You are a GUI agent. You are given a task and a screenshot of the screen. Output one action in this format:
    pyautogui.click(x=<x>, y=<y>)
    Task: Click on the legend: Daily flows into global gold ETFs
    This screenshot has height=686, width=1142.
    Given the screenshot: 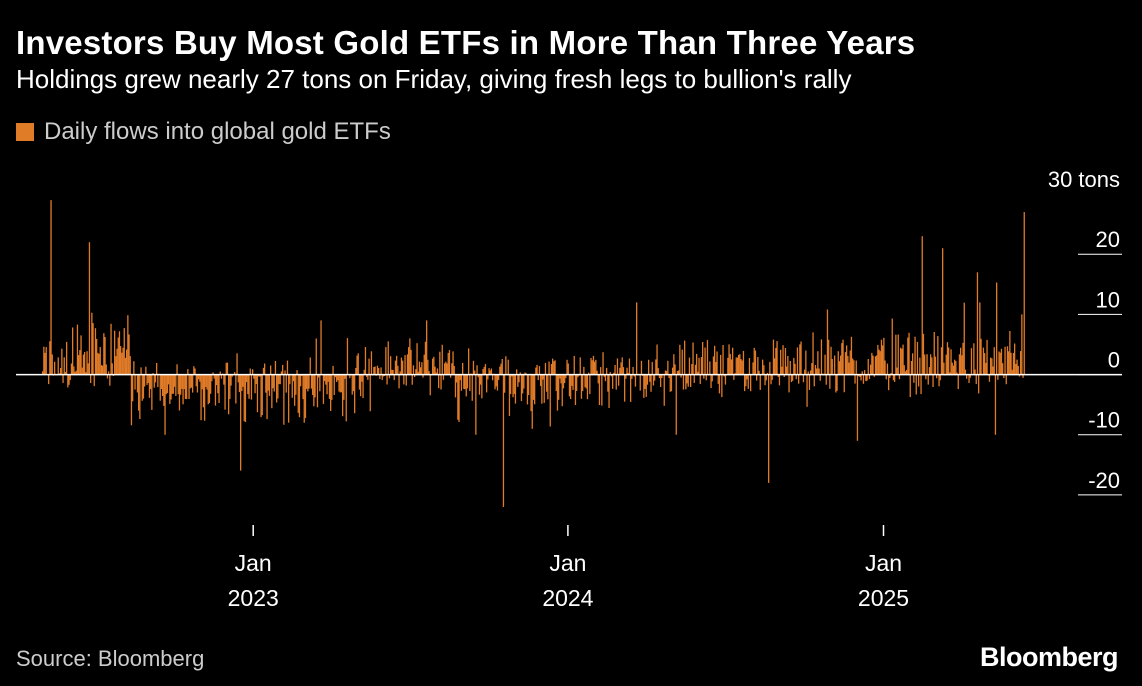 What is the action you would take?
    pyautogui.click(x=203, y=132)
    